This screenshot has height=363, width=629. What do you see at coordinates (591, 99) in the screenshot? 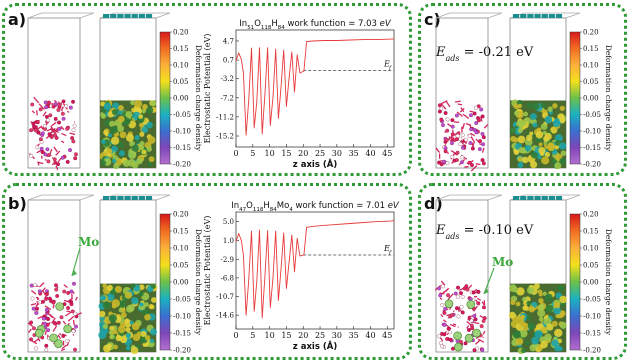
I see `colorbar-tick-label: 0.00` at bounding box center [591, 99].